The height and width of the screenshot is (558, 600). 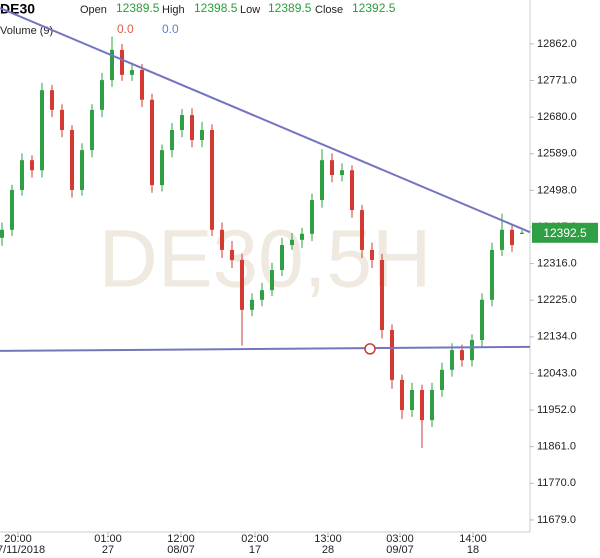 I want to click on volume-label: Volume (9), so click(x=26, y=31).